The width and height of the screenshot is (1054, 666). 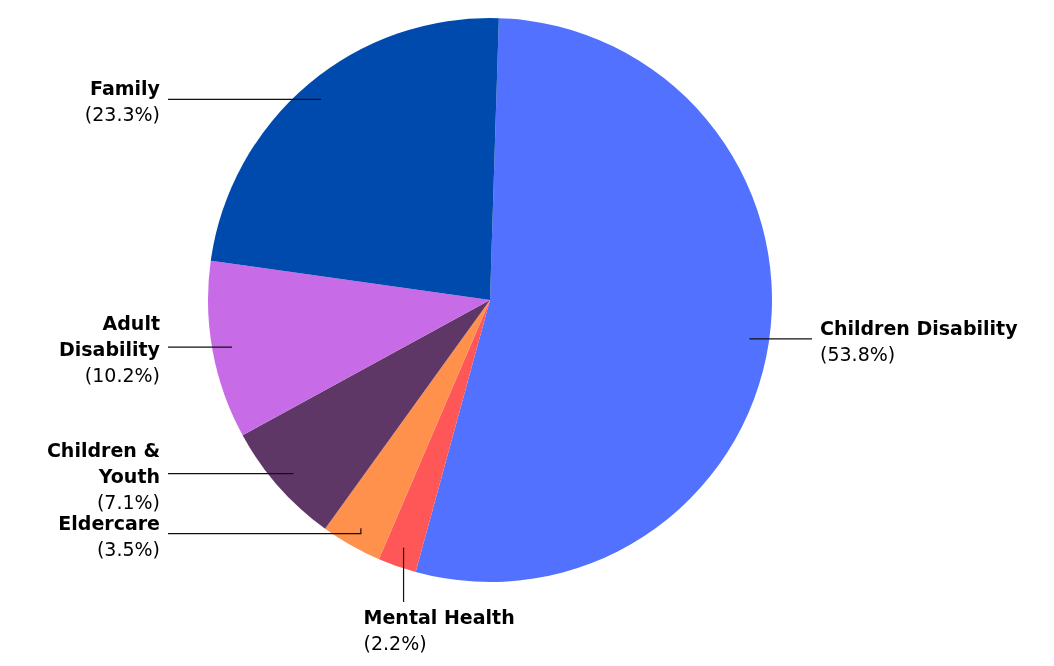 I want to click on slice-label: Eldercare, so click(x=109, y=522).